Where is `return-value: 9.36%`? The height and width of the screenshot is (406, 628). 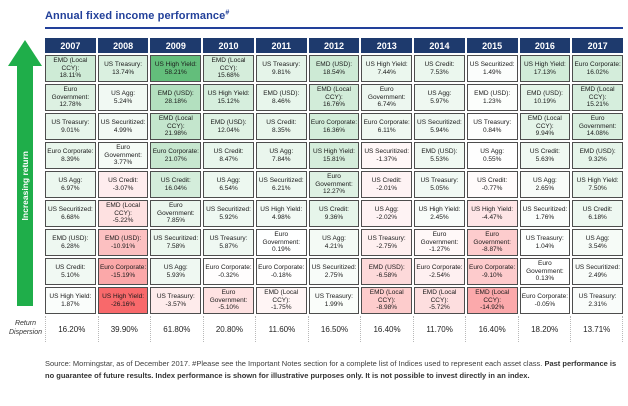
return-value: 9.36% is located at coordinates (334, 217).